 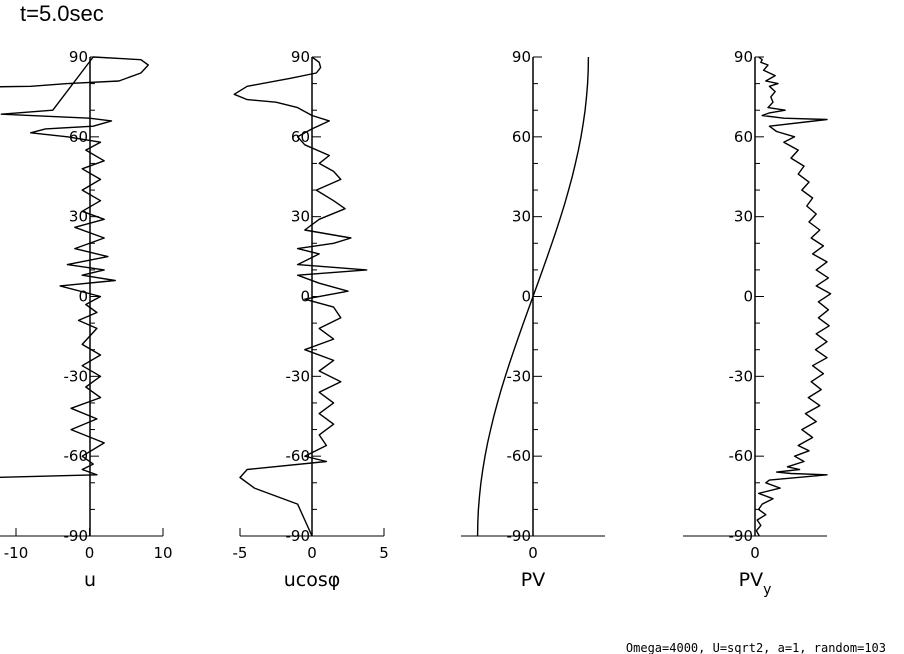 I want to click on x-tick-label: 10, so click(x=162, y=553).